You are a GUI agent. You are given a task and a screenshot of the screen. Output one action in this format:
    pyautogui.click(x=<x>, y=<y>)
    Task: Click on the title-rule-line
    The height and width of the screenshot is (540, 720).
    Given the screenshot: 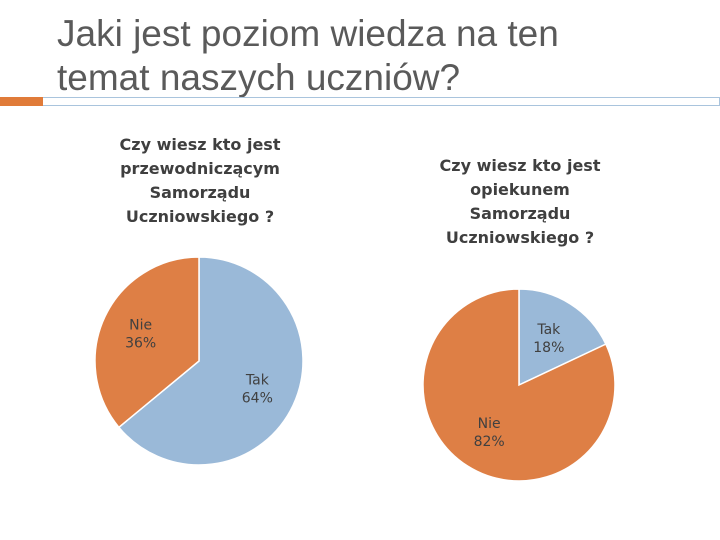 What is the action you would take?
    pyautogui.click(x=381, y=101)
    